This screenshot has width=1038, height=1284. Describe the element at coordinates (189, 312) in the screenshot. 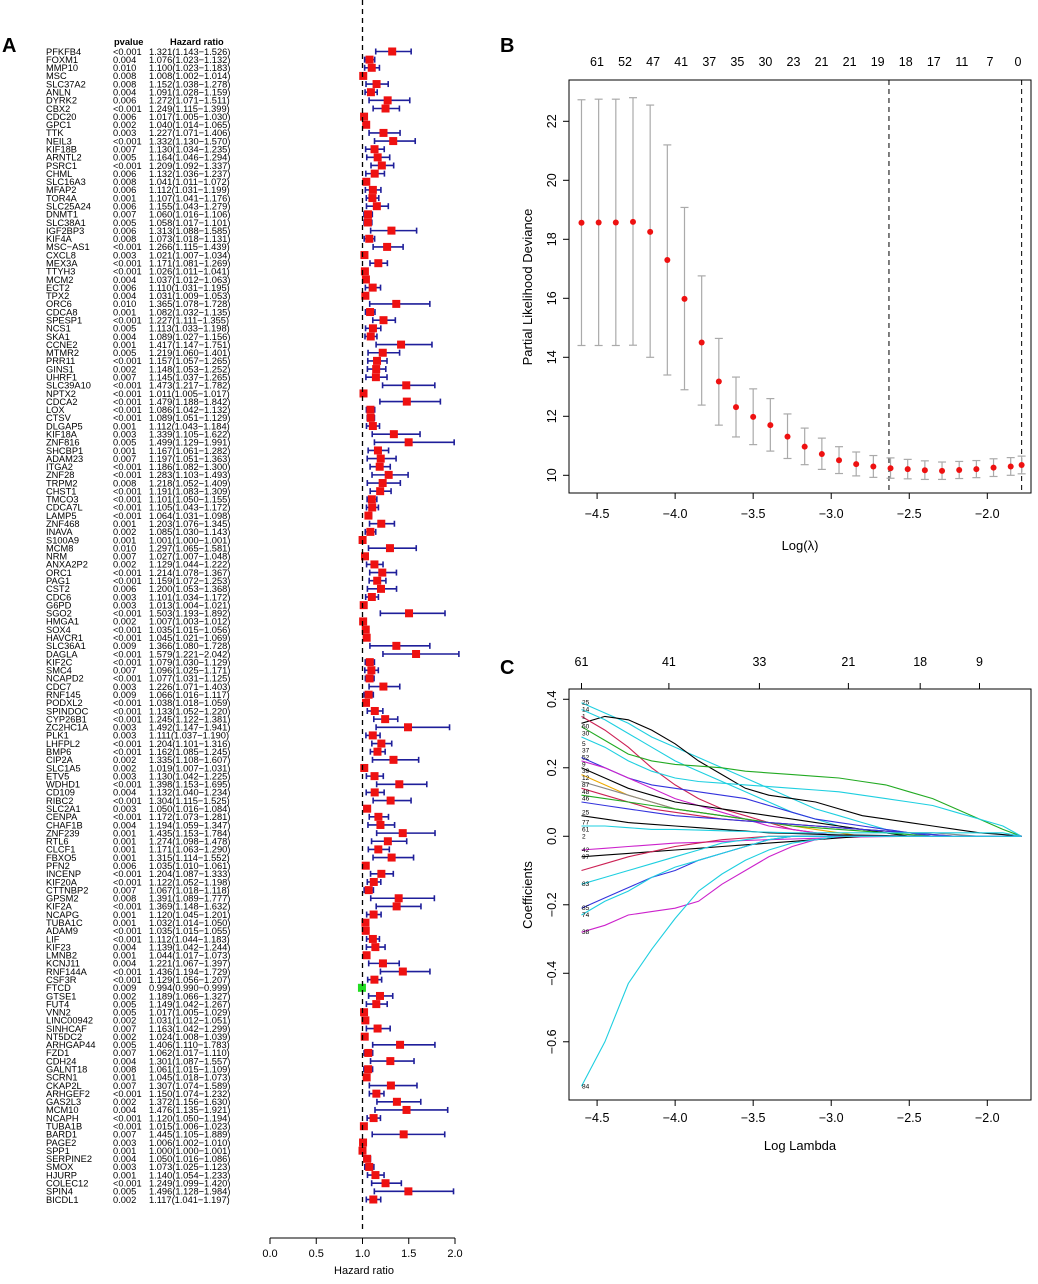

I see `hr-cell: 1.082(1.032−1.135)` at that location.